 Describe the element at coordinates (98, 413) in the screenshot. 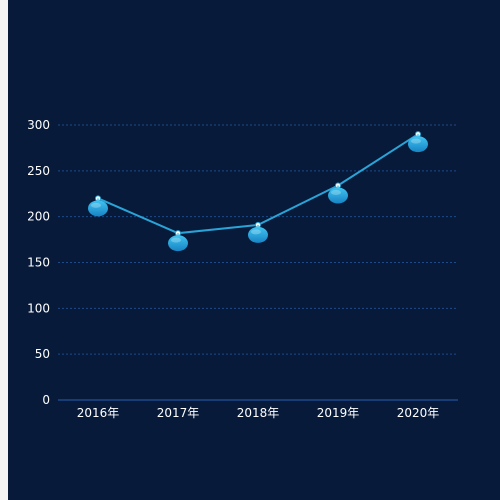

I see `x-tick-label: 2016年` at that location.